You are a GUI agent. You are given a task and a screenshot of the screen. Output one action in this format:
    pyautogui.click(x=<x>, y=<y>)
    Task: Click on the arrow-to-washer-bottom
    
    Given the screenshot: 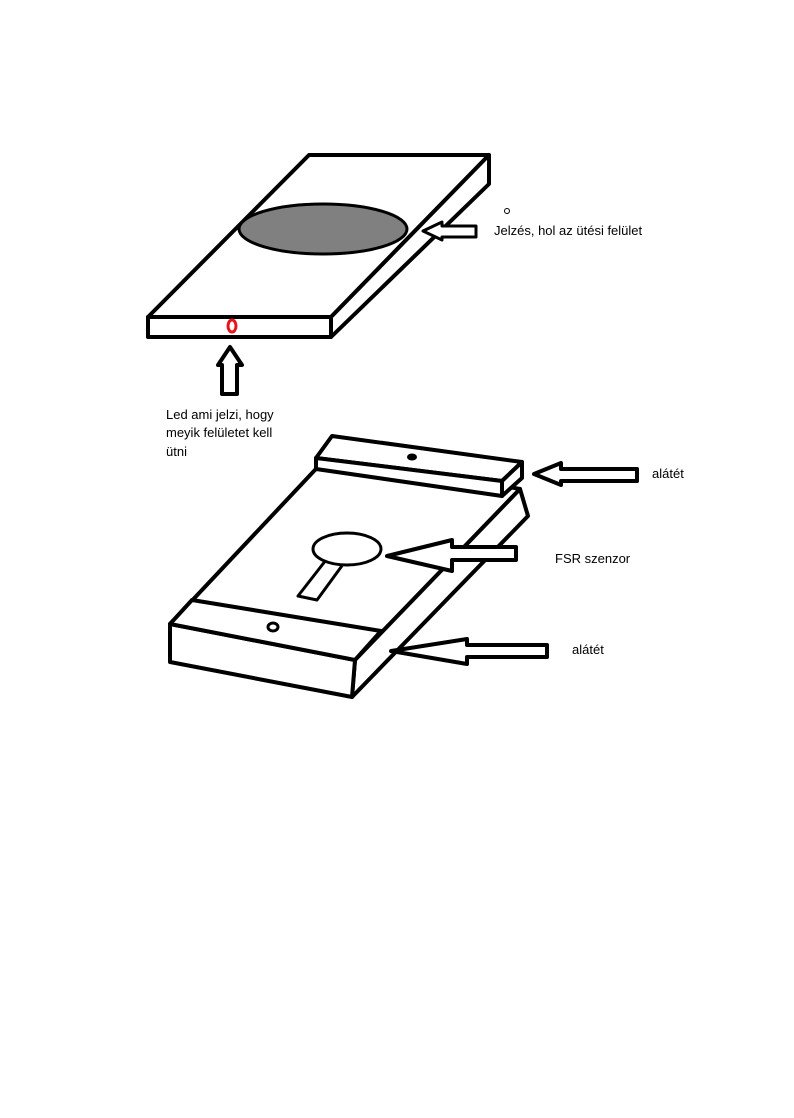 What is the action you would take?
    pyautogui.click(x=469, y=651)
    